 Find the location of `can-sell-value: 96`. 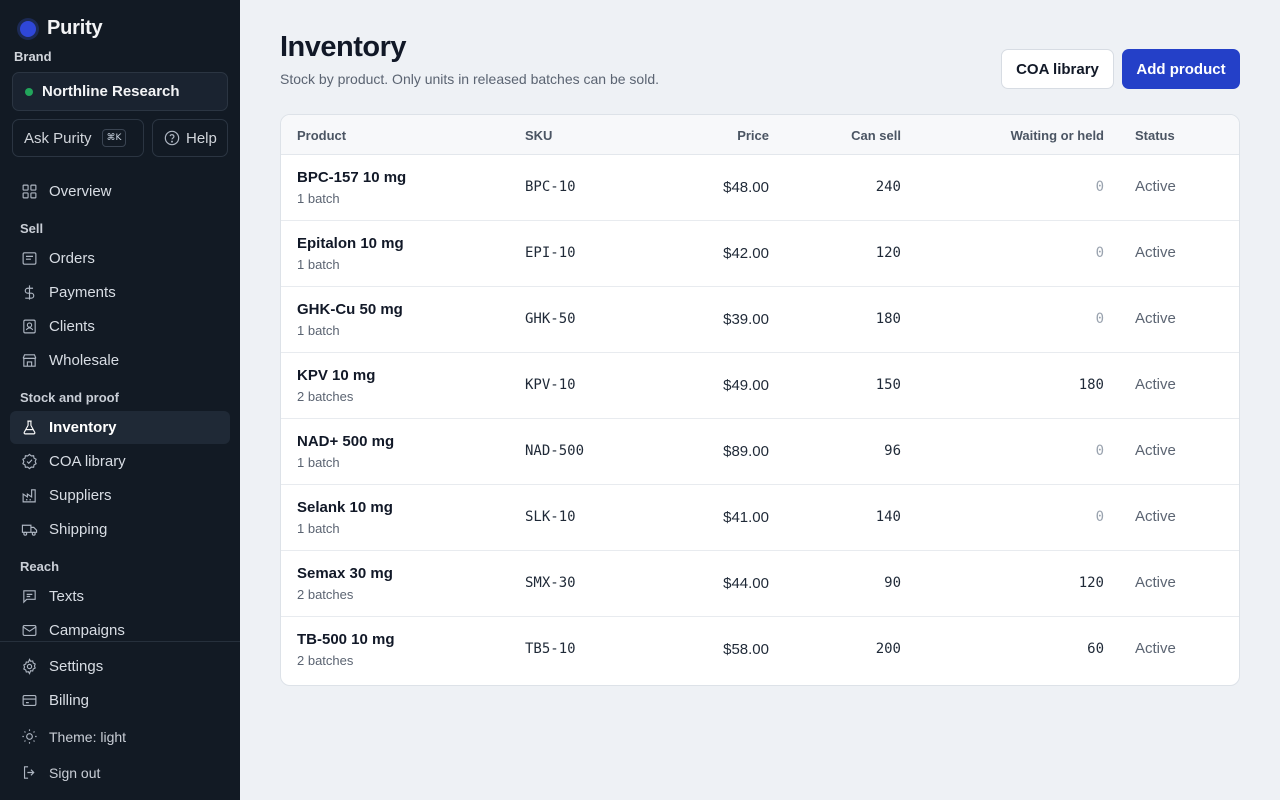

can-sell-value: 96 is located at coordinates (892, 451).